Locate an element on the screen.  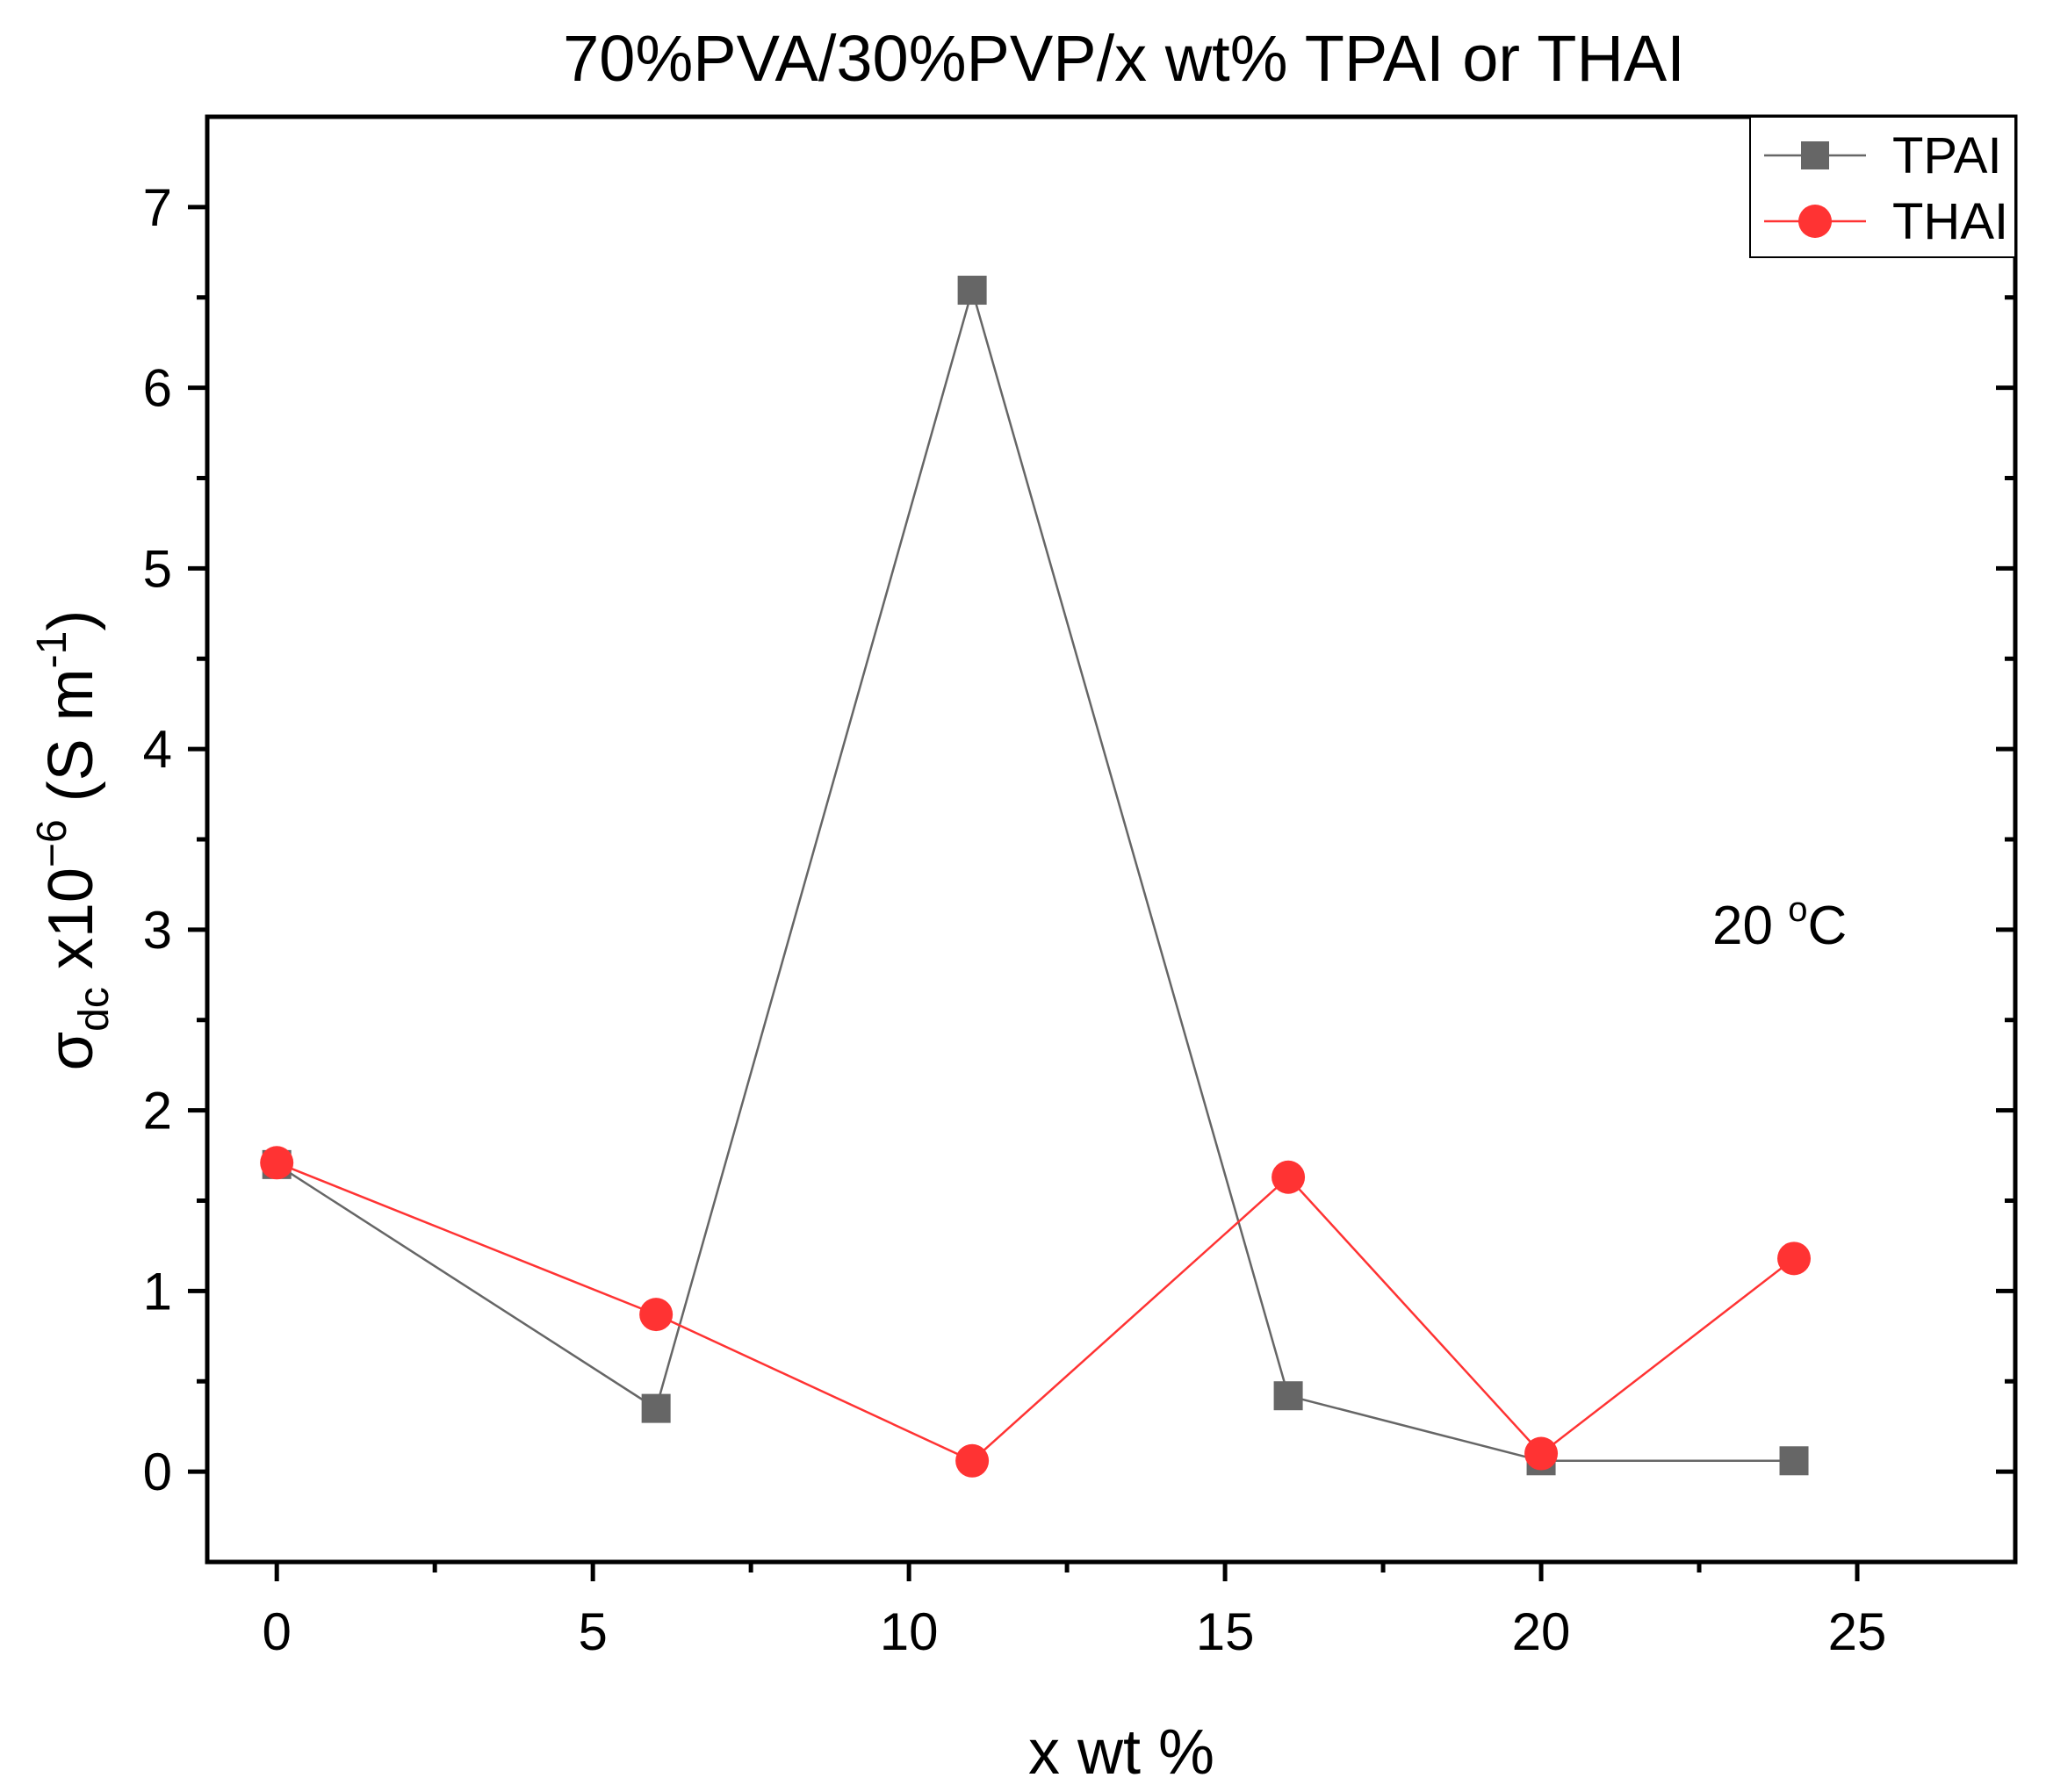
y-tick-label: 5 is located at coordinates (157, 568).